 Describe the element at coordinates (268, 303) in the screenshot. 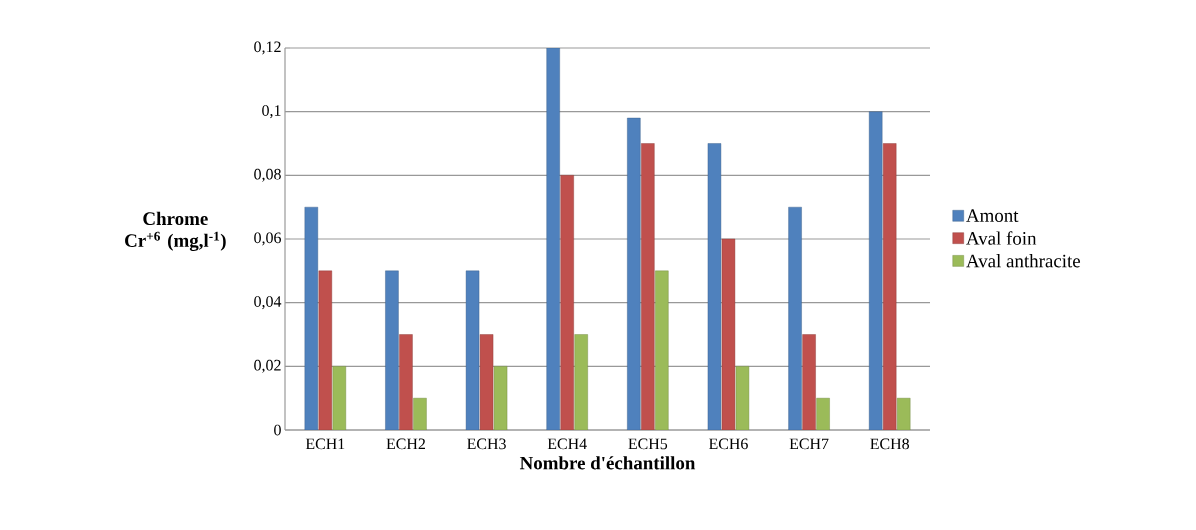

I see `y-tick-label: 0,04` at that location.